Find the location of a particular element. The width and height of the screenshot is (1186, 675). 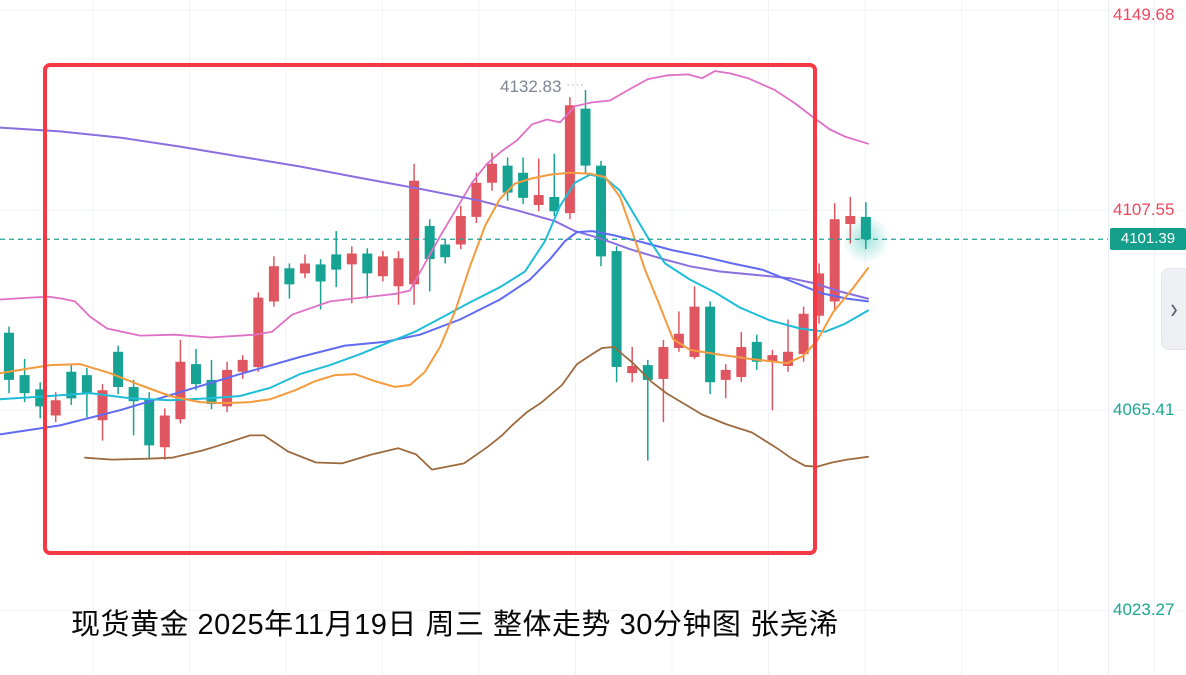

axis-price-label: 4023.27 is located at coordinates (1144, 610).